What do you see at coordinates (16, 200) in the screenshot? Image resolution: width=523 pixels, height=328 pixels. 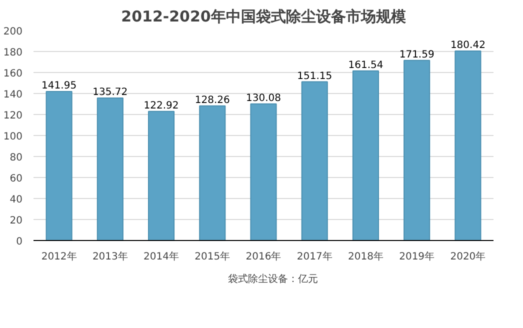 I see `y-tick-label: 40` at bounding box center [16, 200].